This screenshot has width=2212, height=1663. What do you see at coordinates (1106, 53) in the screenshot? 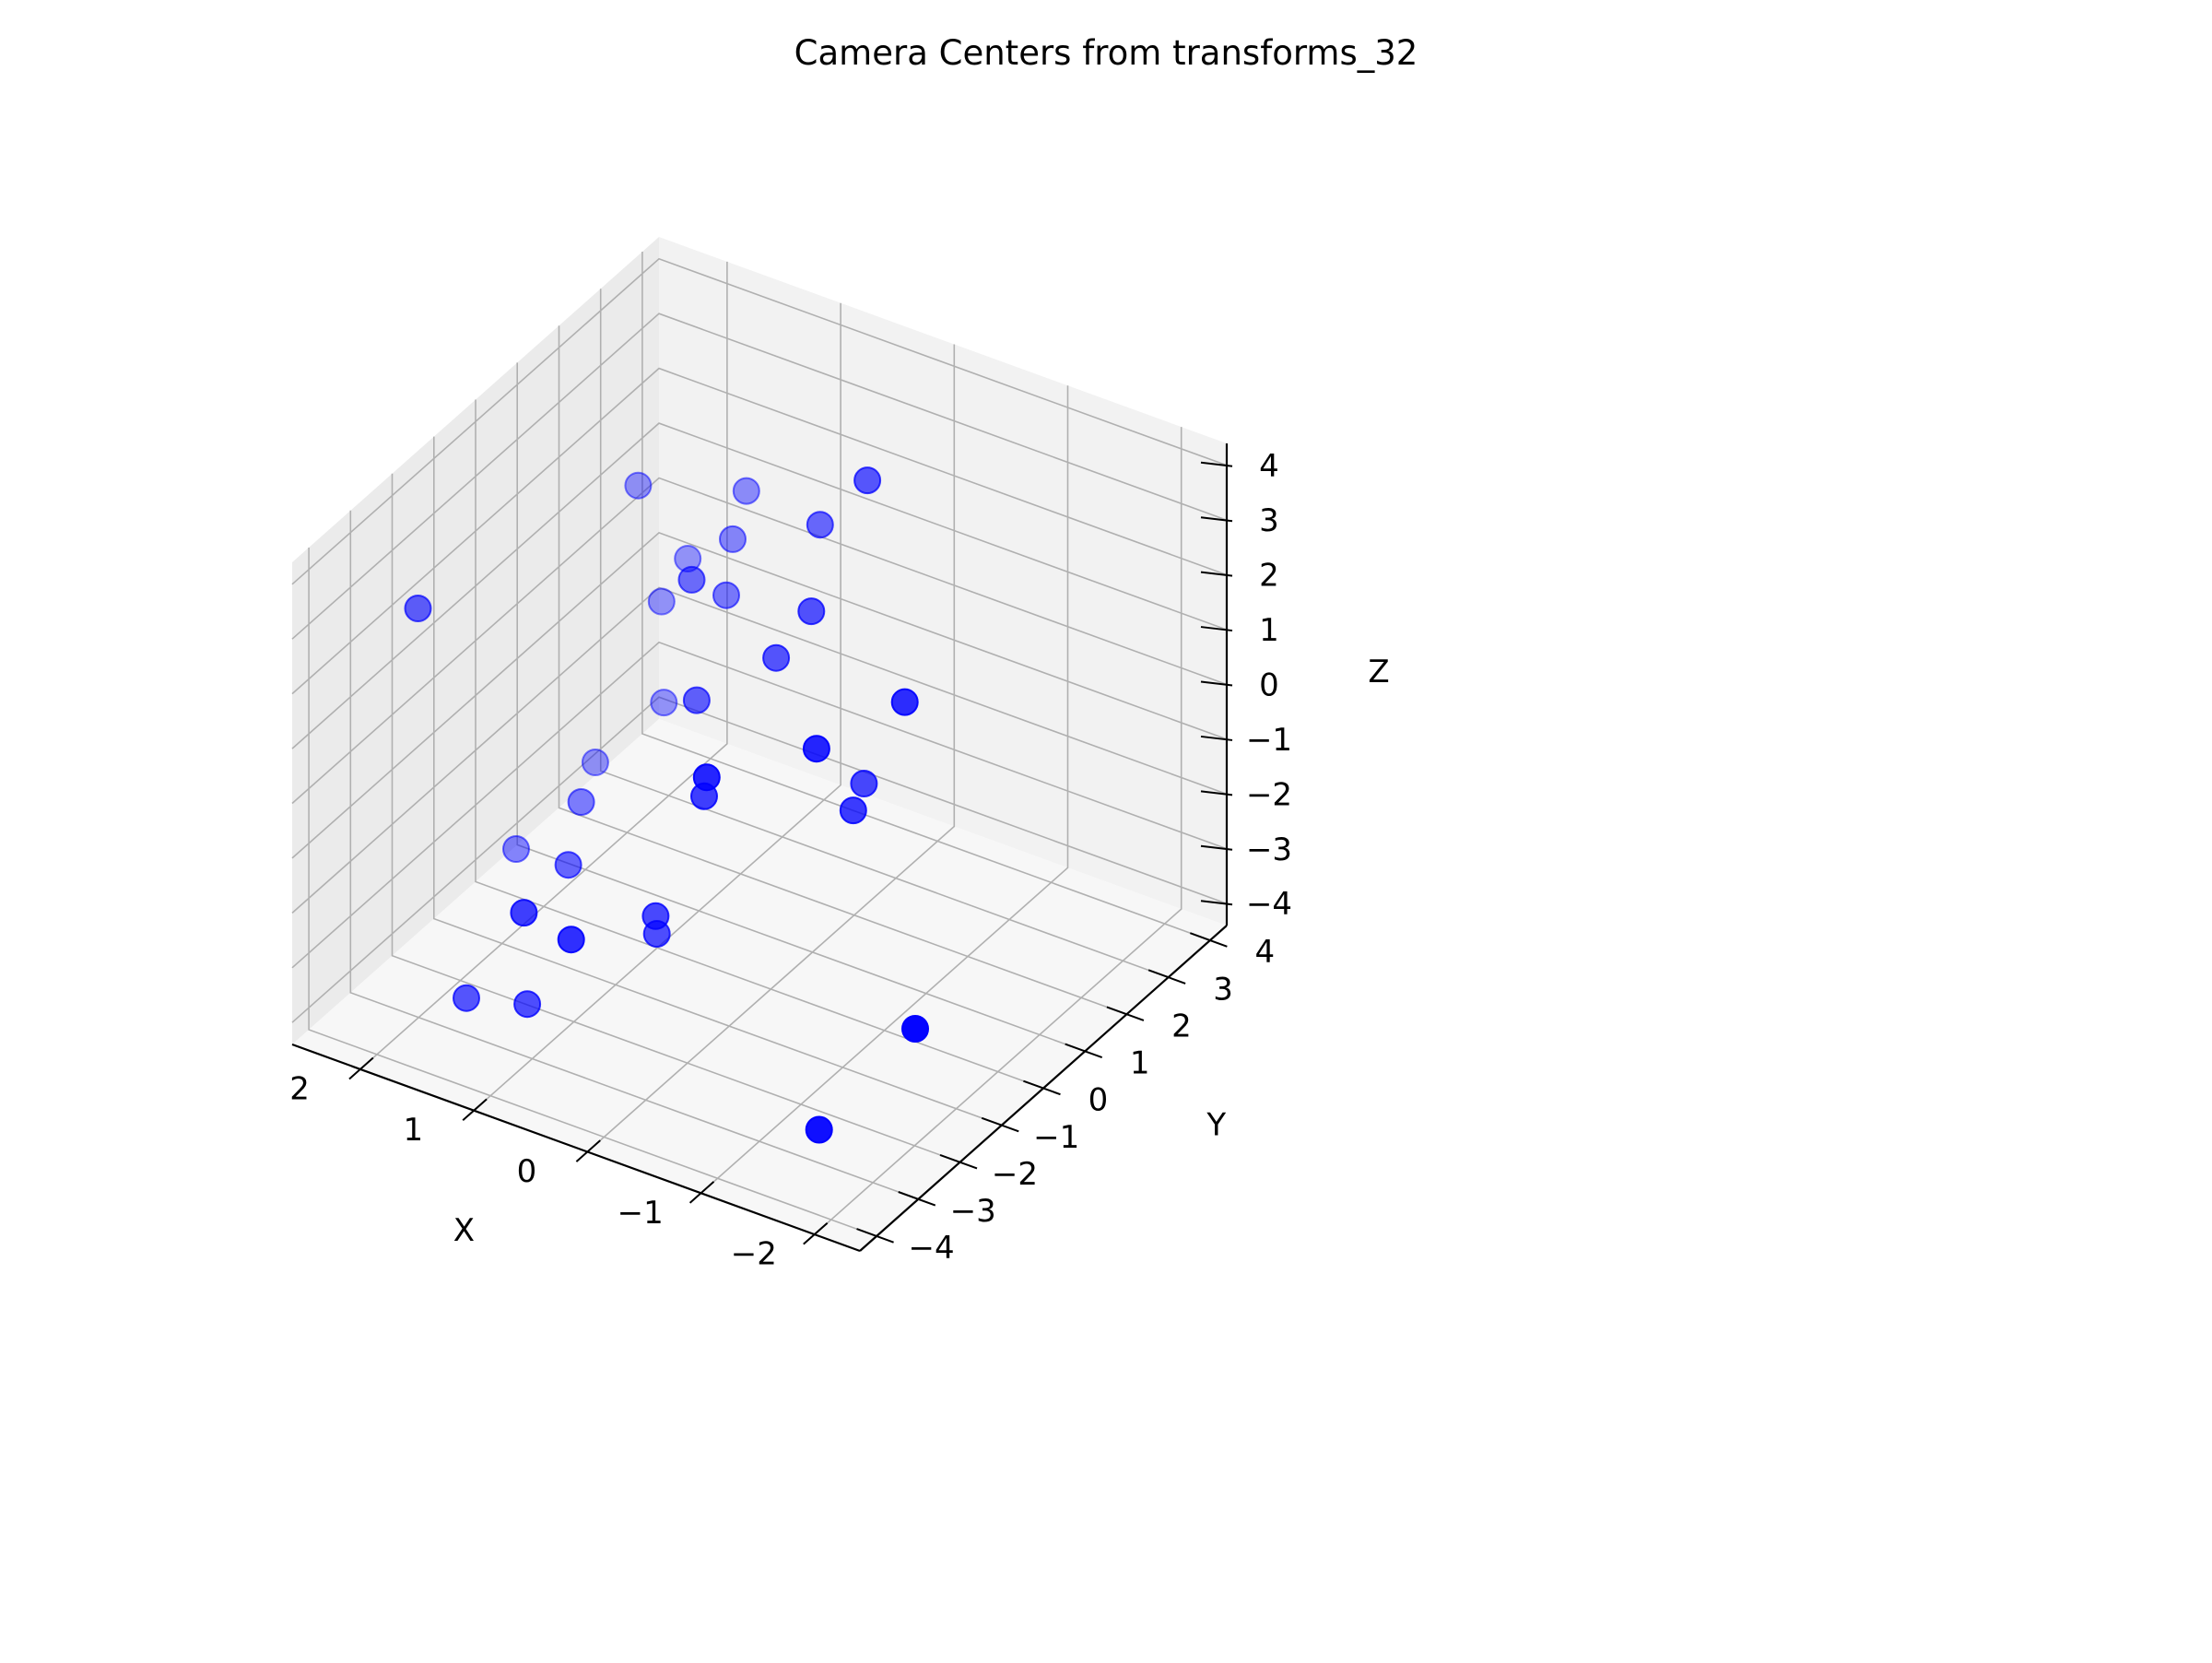
I see `chart-title: Camera Centers from transforms_32` at bounding box center [1106, 53].